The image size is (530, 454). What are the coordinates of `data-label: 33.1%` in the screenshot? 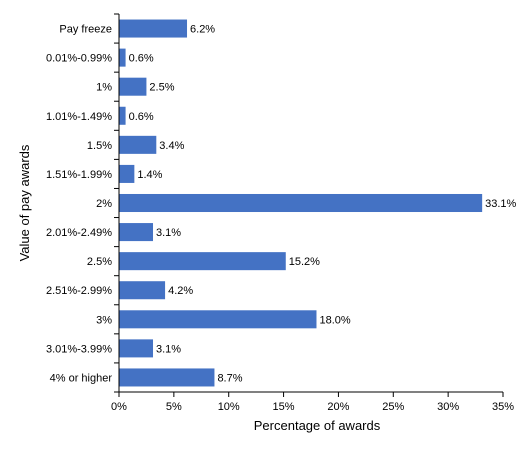 It's located at (500, 204).